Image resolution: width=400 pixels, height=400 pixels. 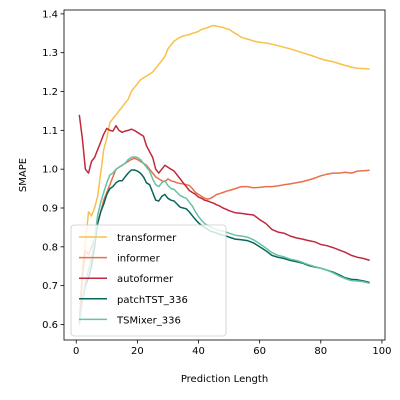 What do you see at coordinates (139, 259) in the screenshot?
I see `legend-label: informer` at bounding box center [139, 259].